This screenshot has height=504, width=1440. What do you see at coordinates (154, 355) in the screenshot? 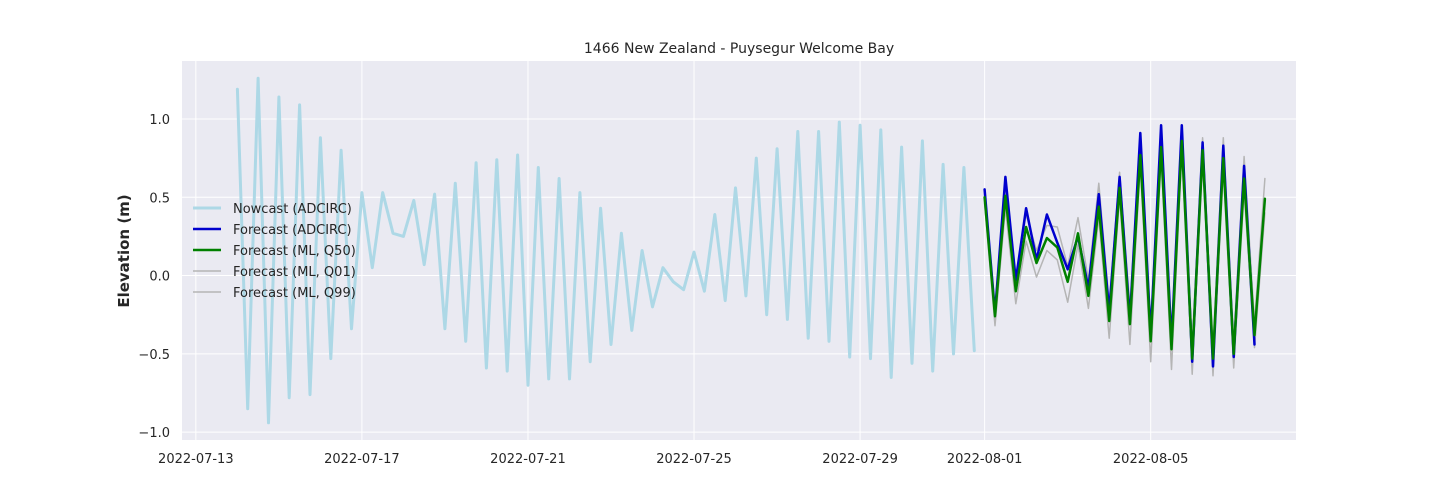
I see `y-tick-label: −0.5` at bounding box center [154, 355].